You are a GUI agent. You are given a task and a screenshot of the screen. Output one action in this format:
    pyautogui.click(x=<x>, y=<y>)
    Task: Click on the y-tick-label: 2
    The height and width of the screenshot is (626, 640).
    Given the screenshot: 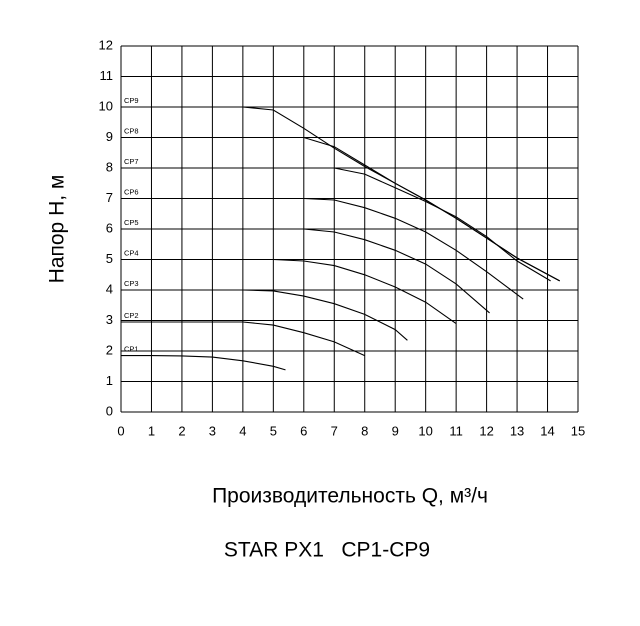 What is the action you would take?
    pyautogui.click(x=109, y=349)
    